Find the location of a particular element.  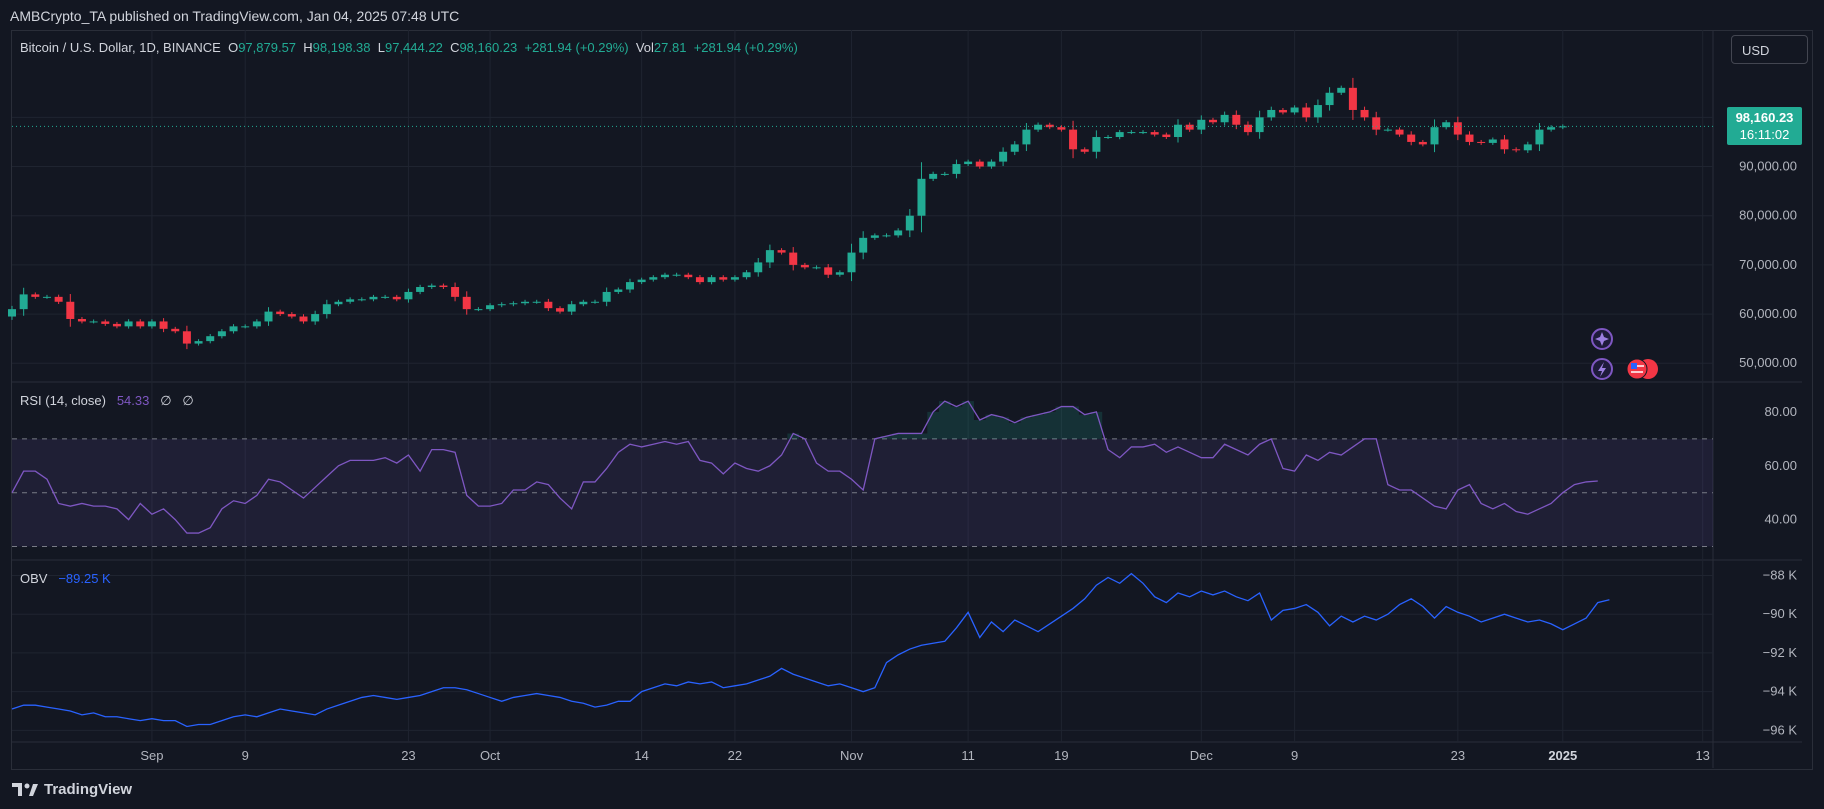

close-value: 98,160.23 is located at coordinates (488, 47).